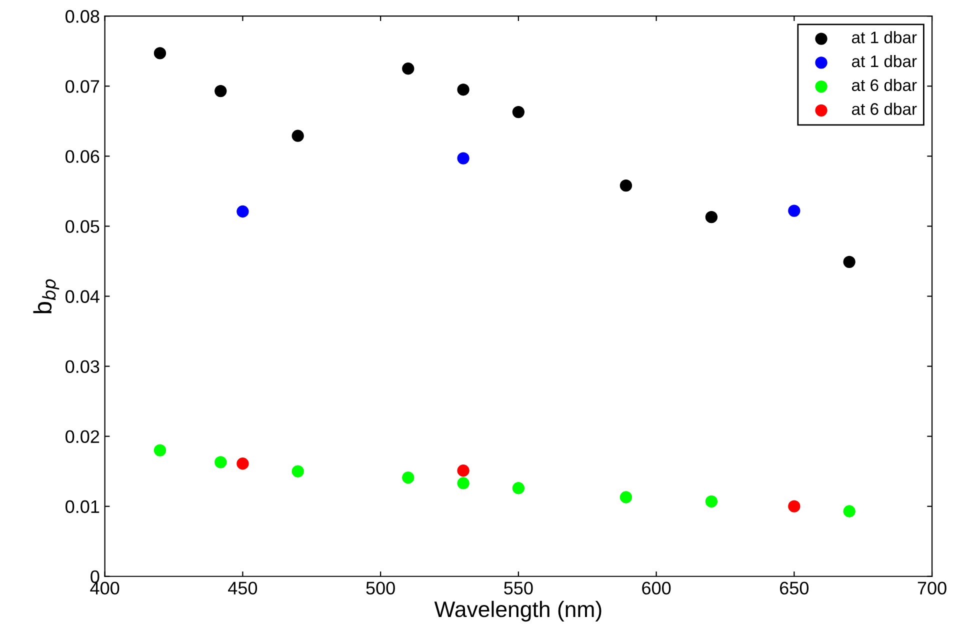  Describe the element at coordinates (83, 366) in the screenshot. I see `y-tick-label: 0.03` at that location.